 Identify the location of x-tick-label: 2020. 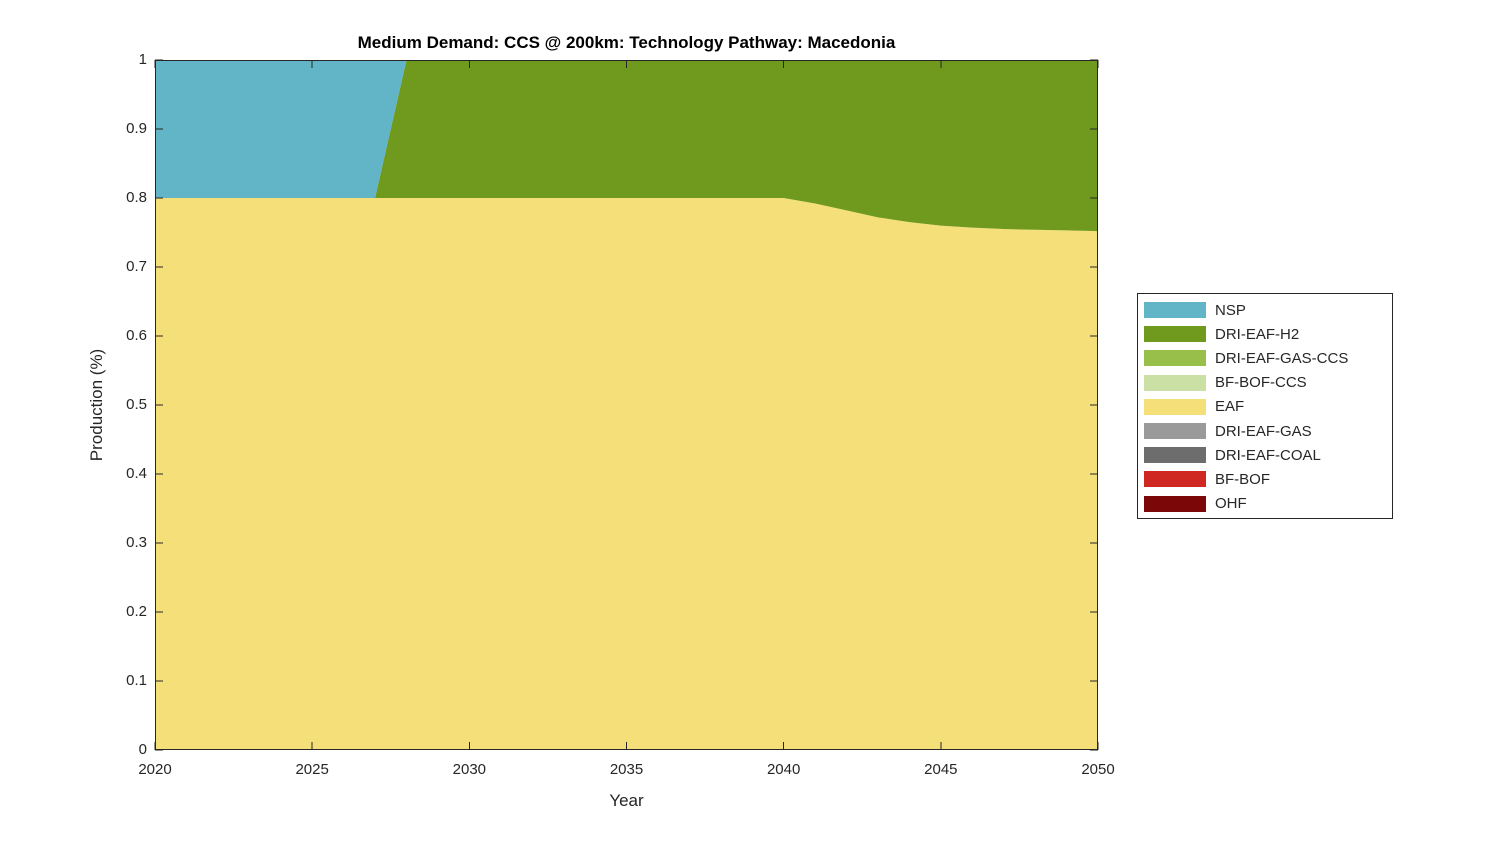
(155, 769).